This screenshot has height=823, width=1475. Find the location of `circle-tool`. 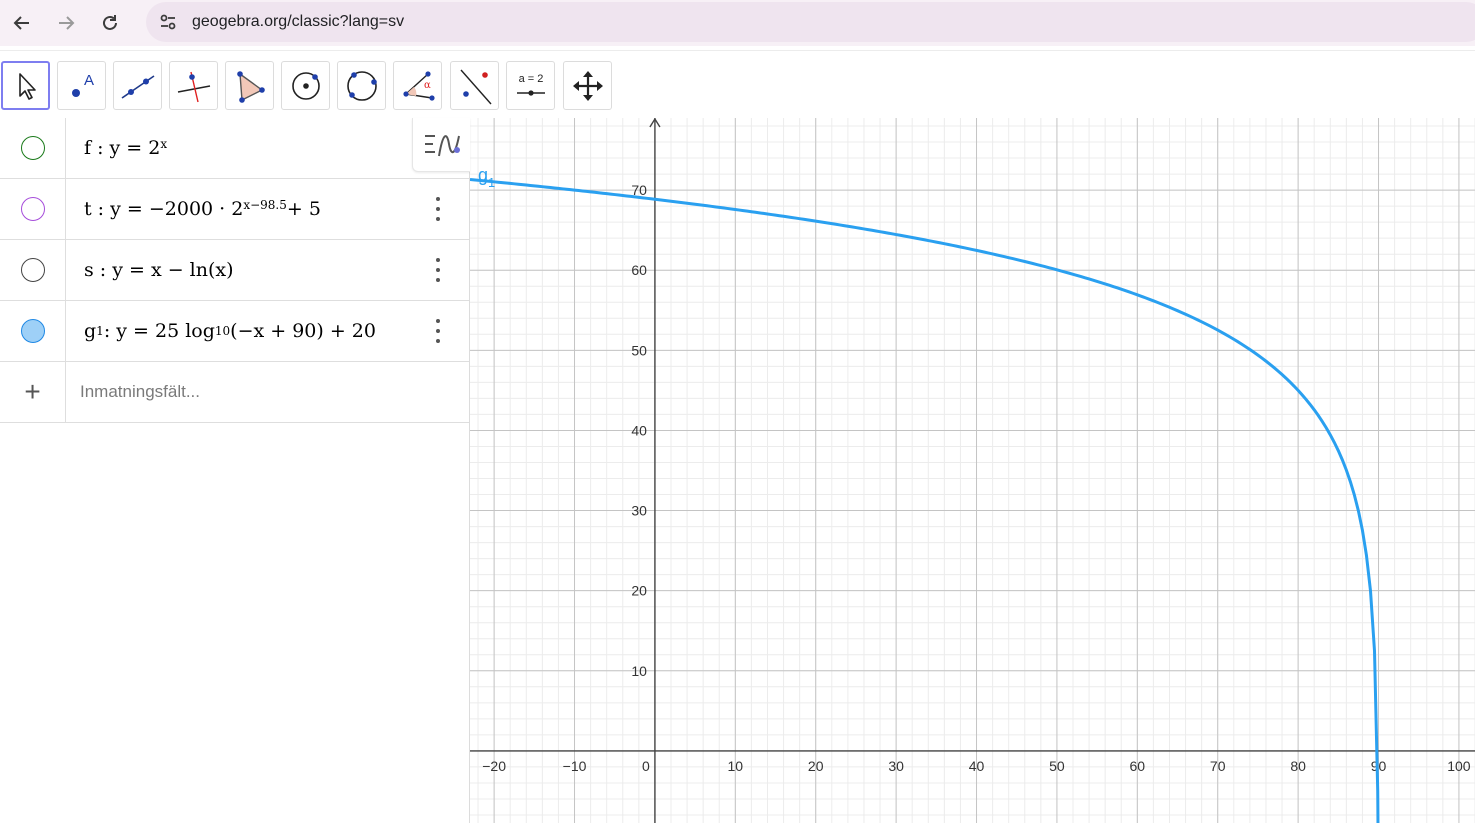

circle-tool is located at coordinates (305, 85).